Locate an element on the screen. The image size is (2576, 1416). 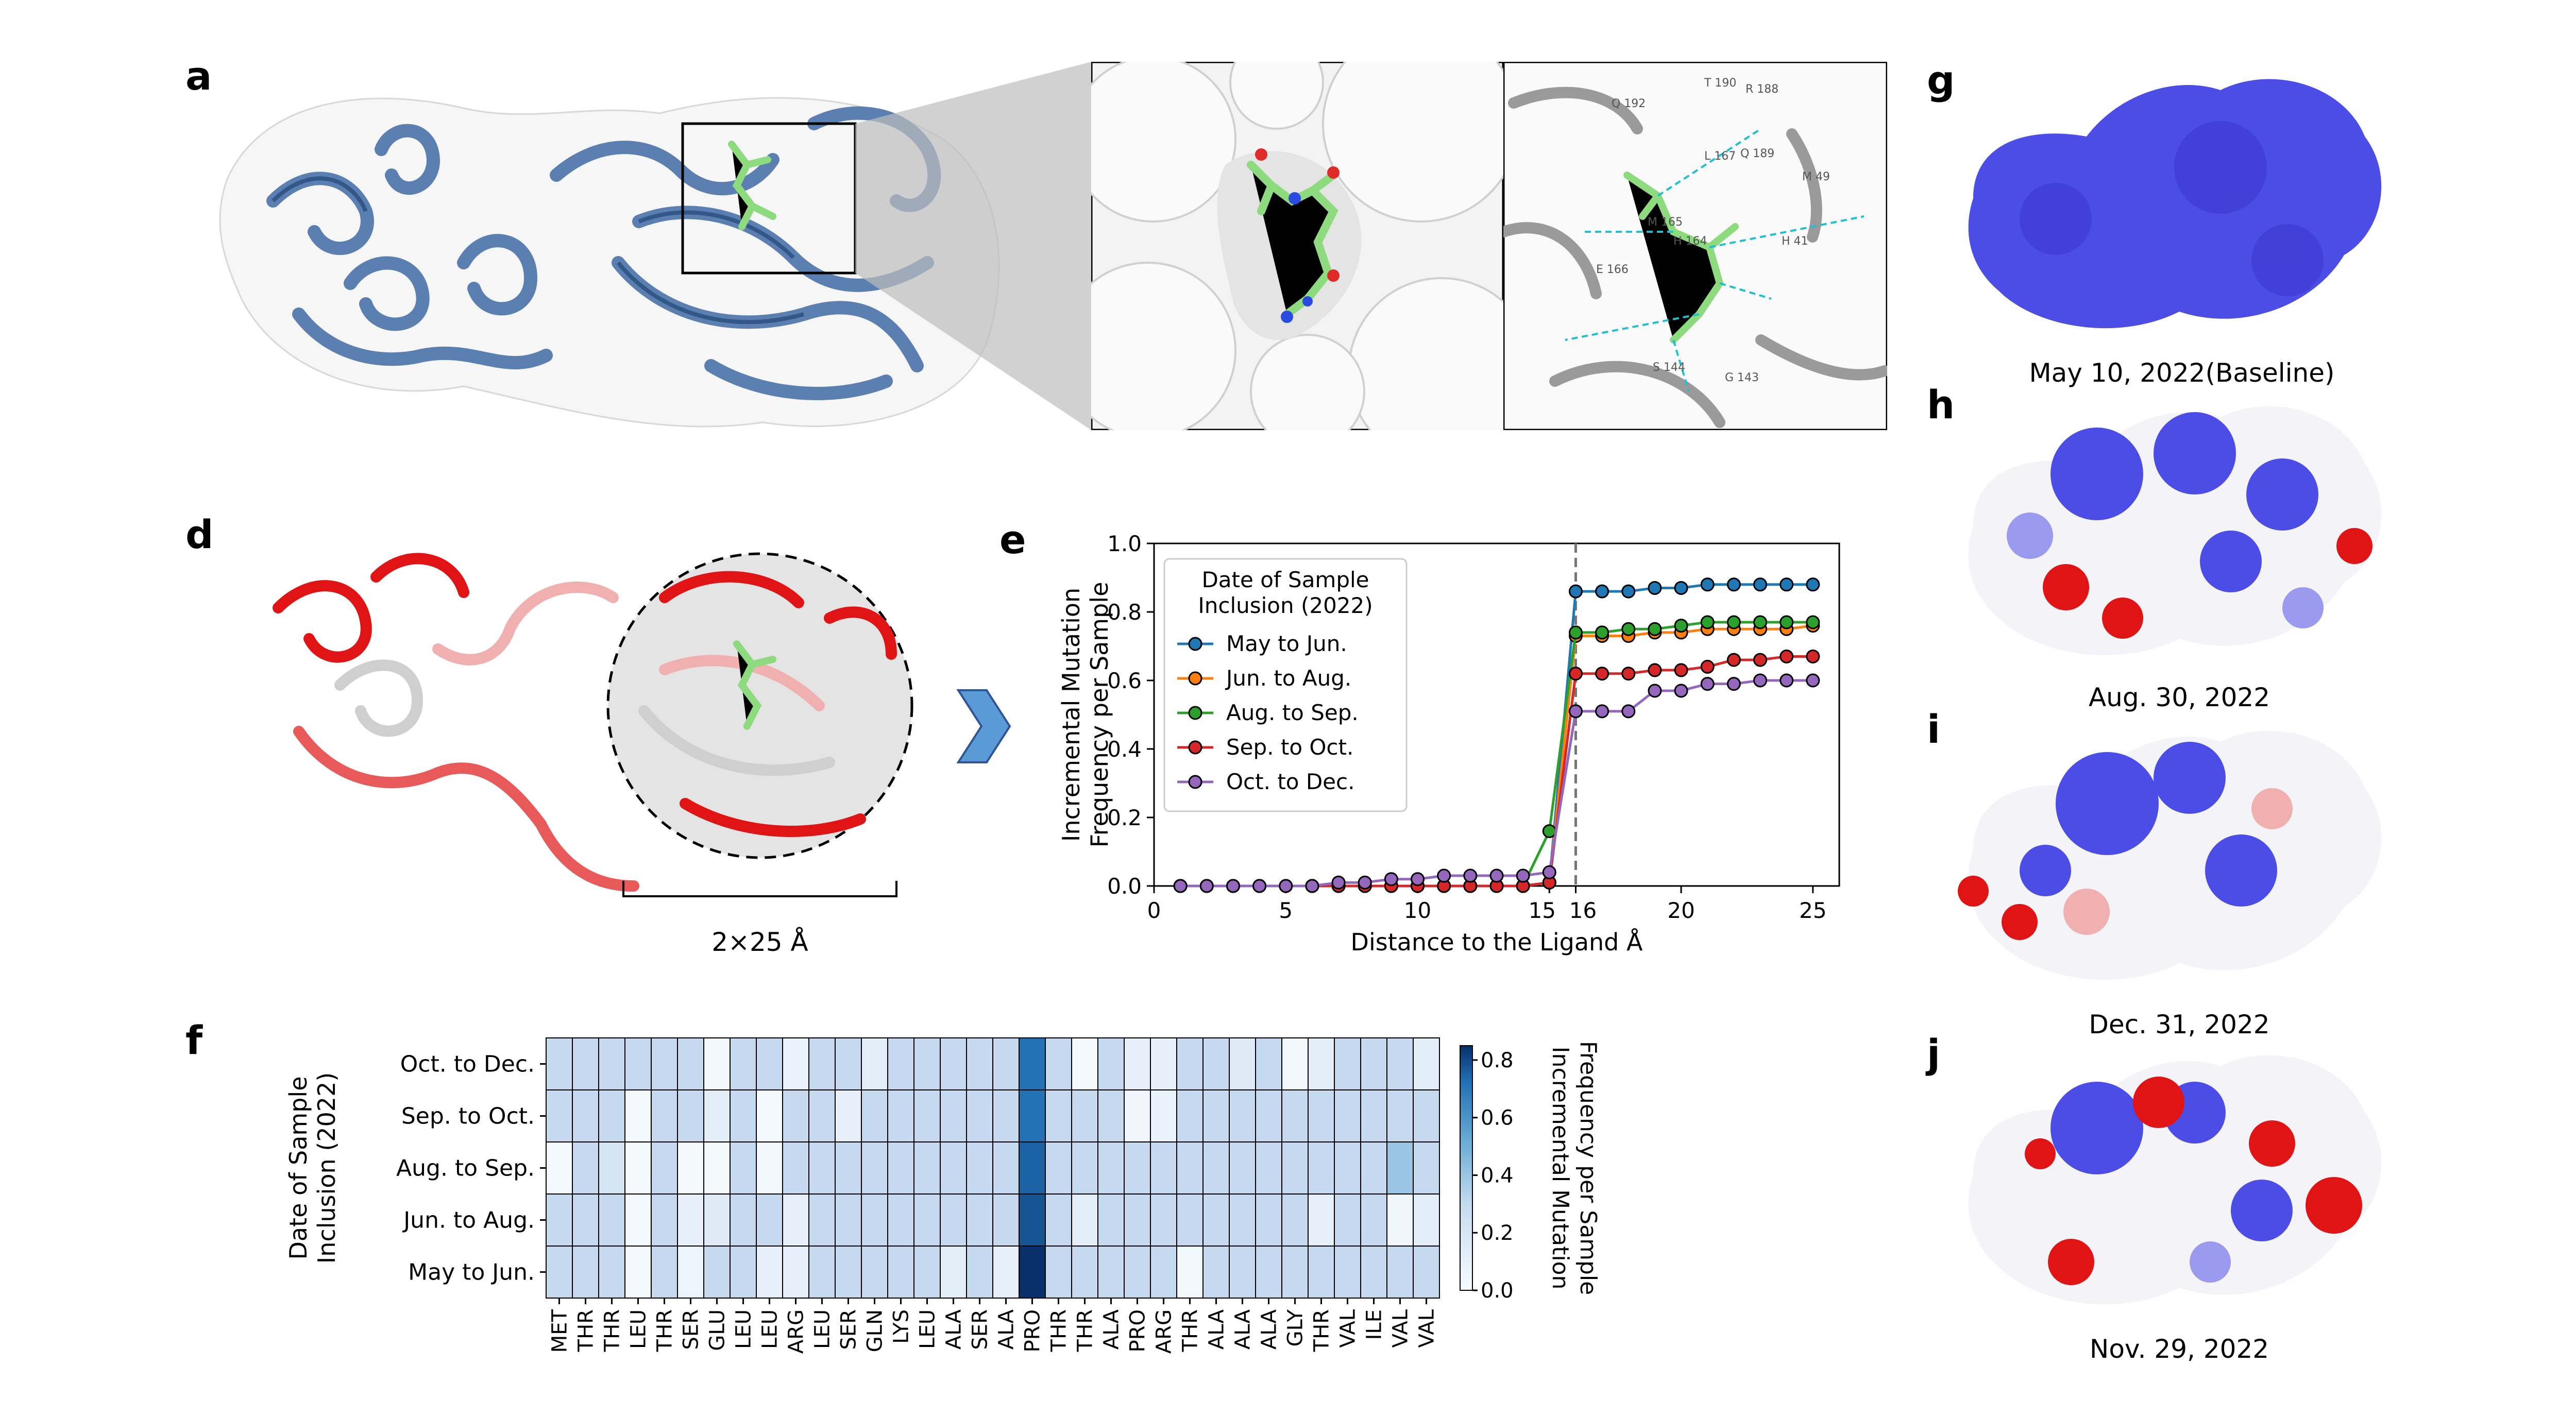
row-label: Jun. to Aug. is located at coordinates (468, 1220).